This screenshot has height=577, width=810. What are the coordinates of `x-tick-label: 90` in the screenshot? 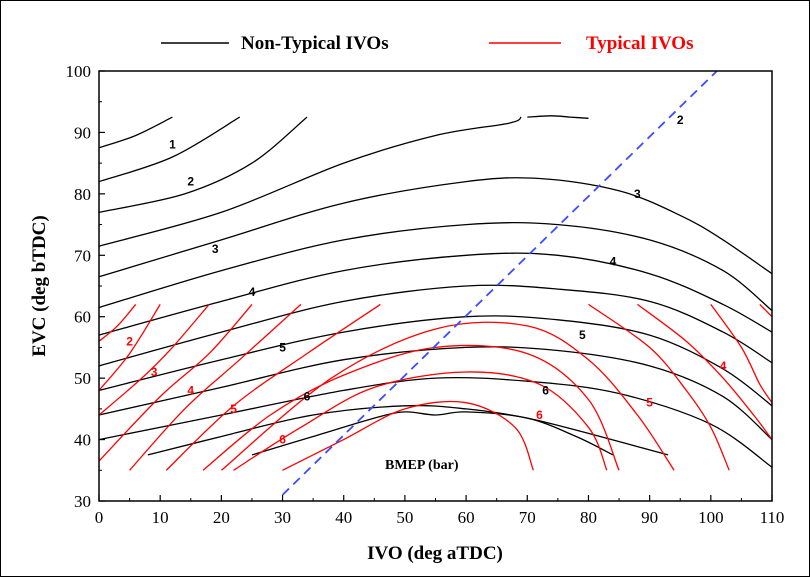 It's located at (649, 517).